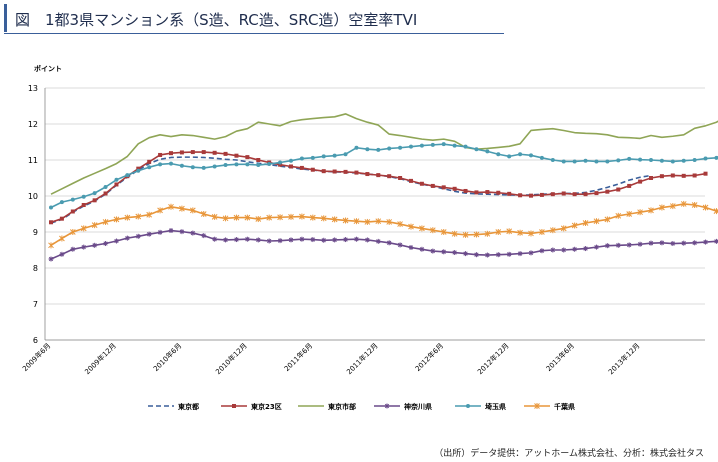 The image size is (718, 462). I want to click on y-tick-label: 10, so click(33, 196).